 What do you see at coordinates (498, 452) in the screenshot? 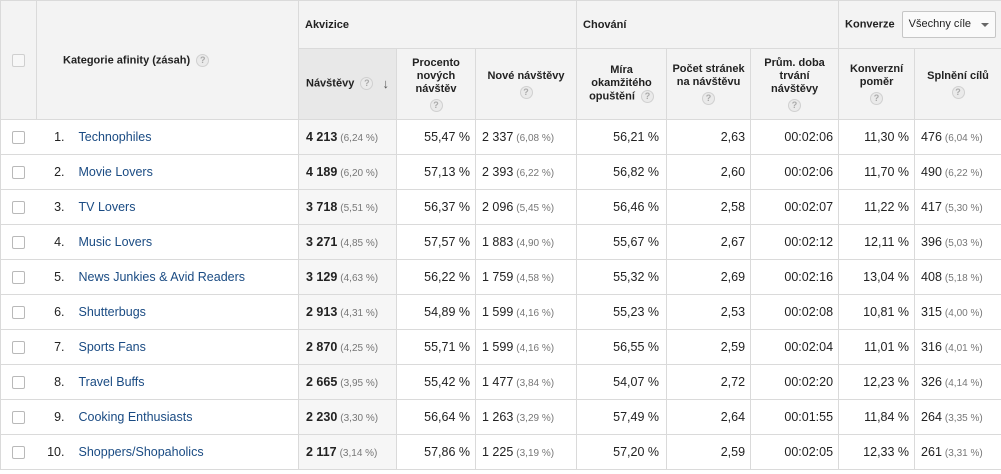
I see `new-visits-value: 1 225` at bounding box center [498, 452].